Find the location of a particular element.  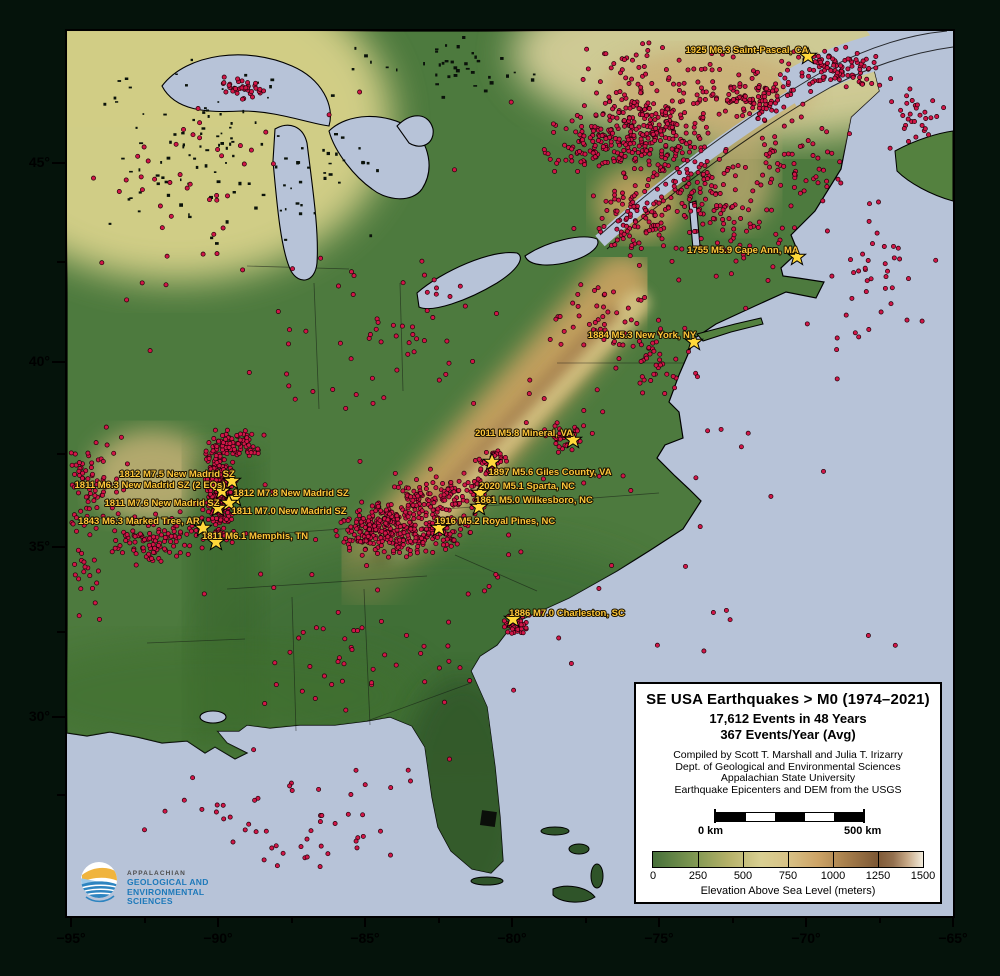

historic-earthquake-label: 1812 M7.8 New Madrid SZ is located at coordinates (291, 493).